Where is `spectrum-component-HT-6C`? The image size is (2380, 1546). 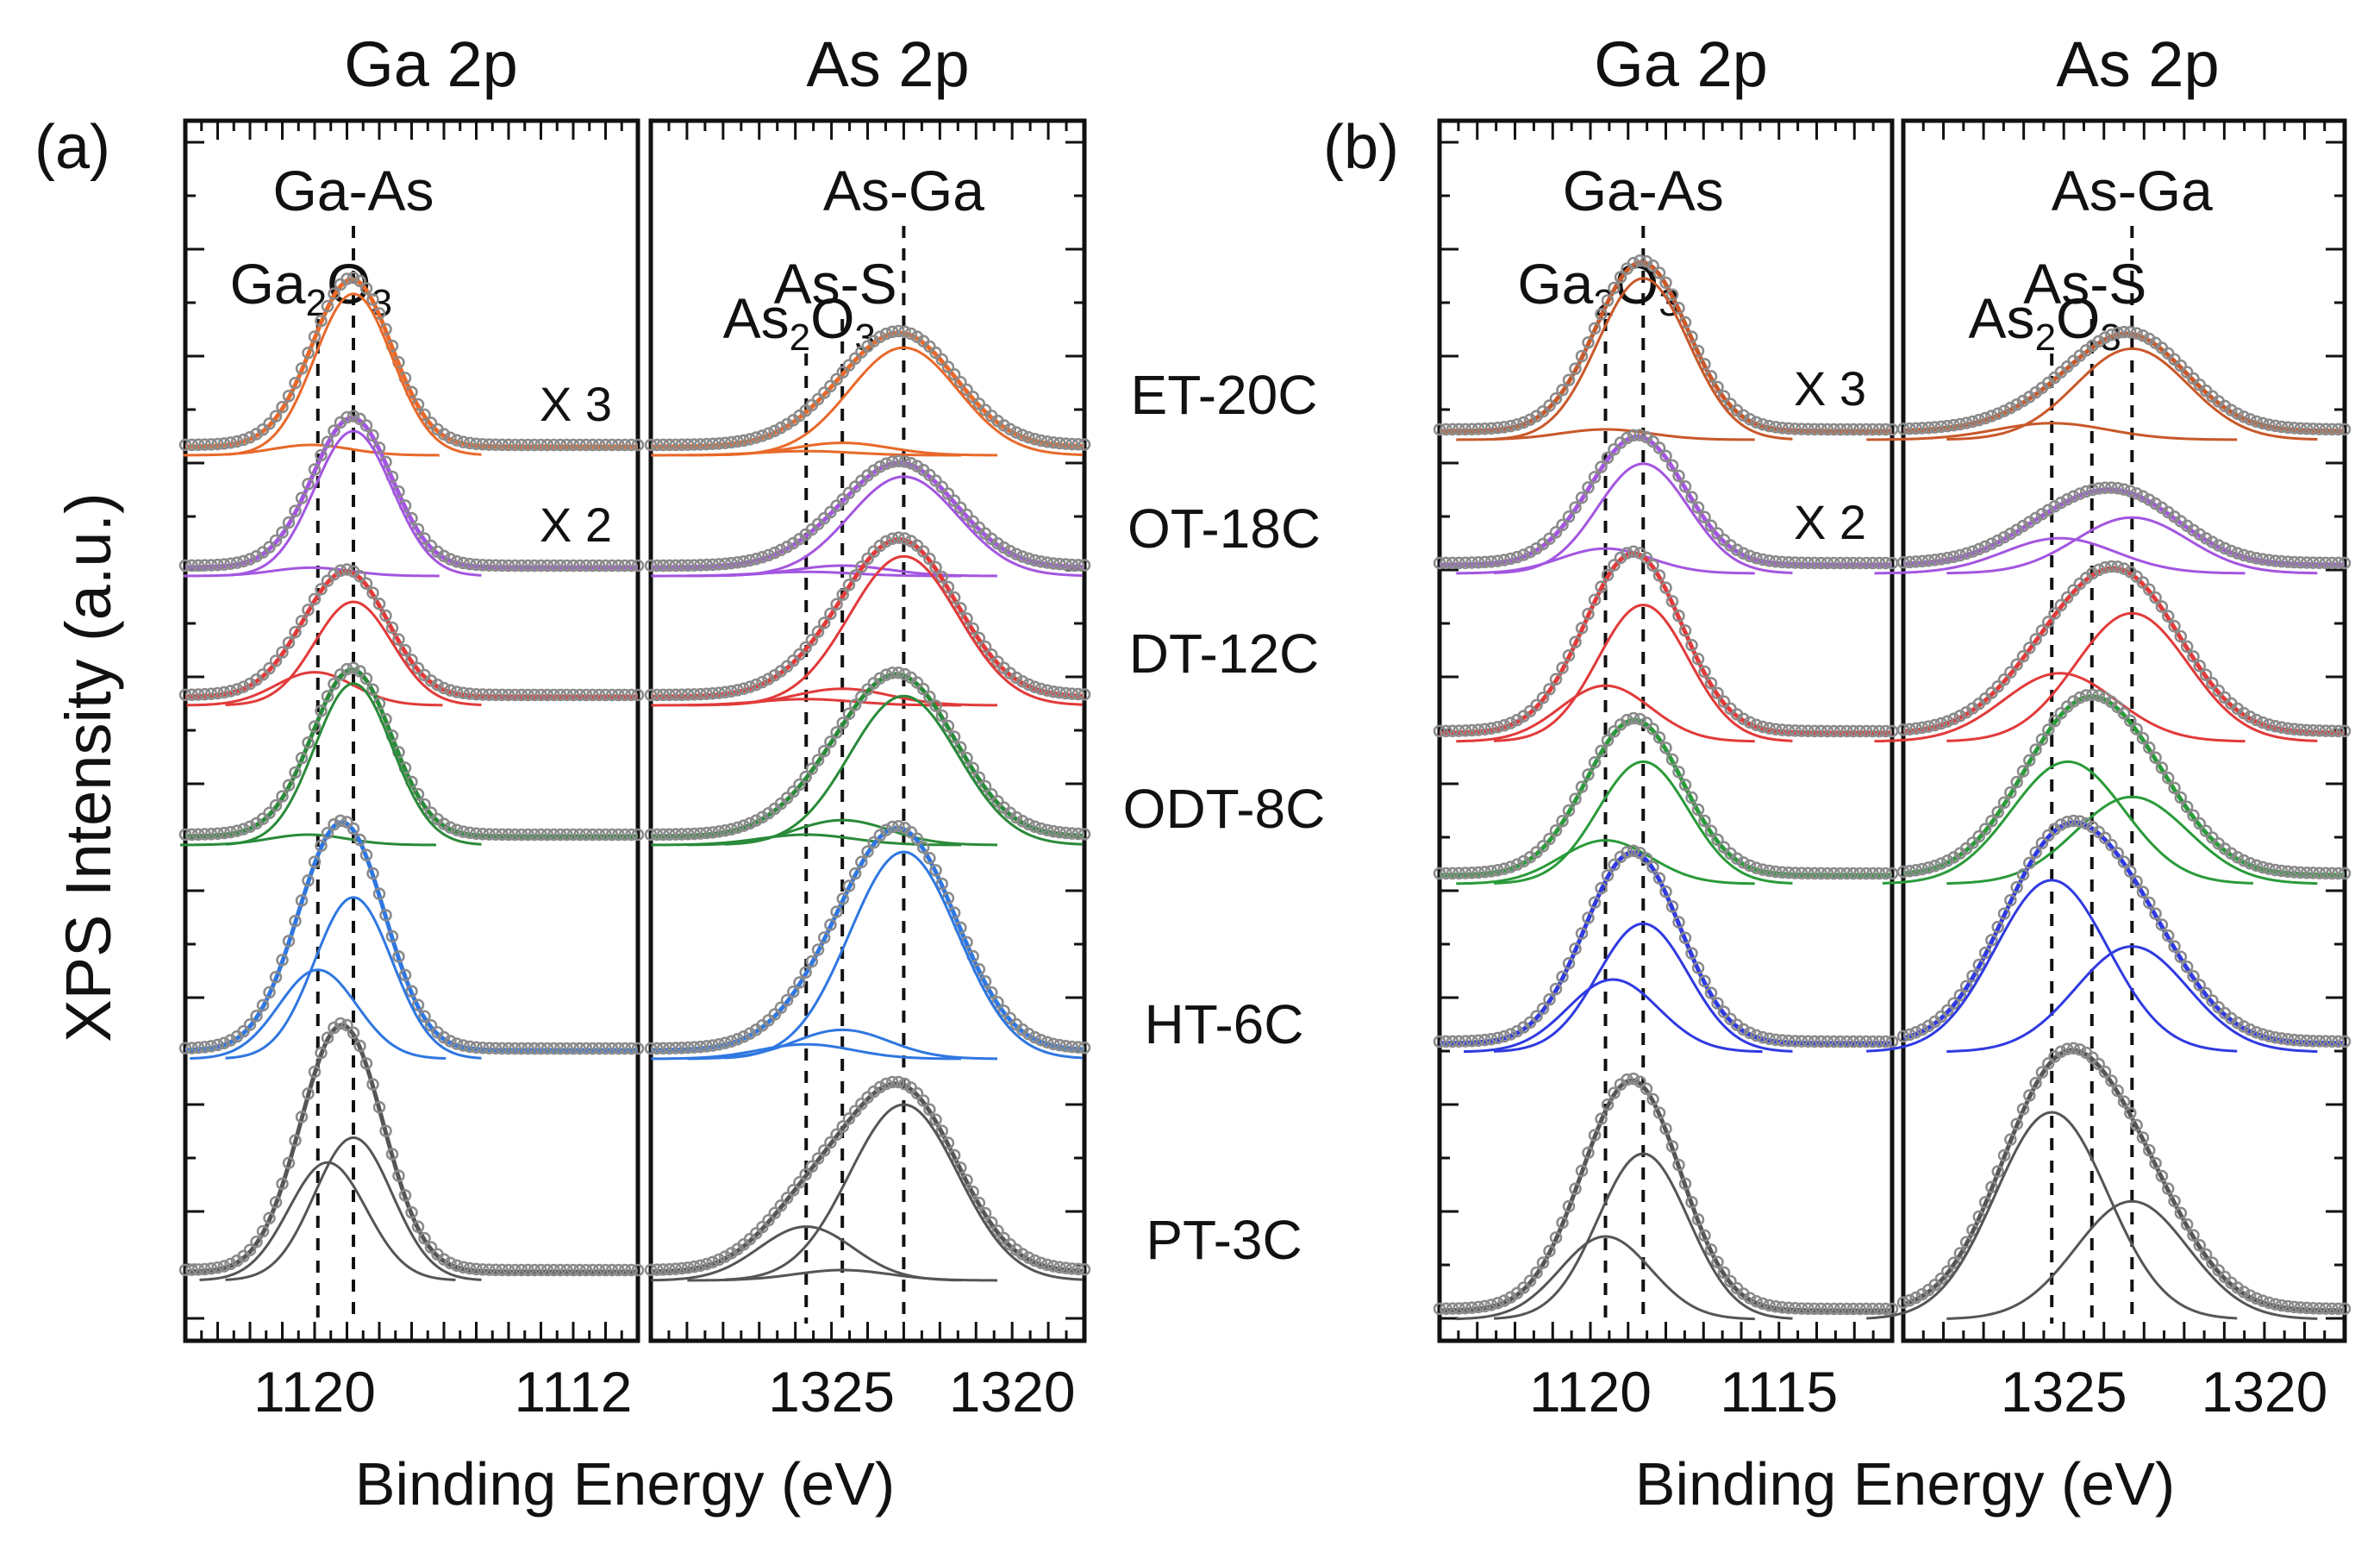
spectrum-component-HT-6C is located at coordinates (2132, 999).